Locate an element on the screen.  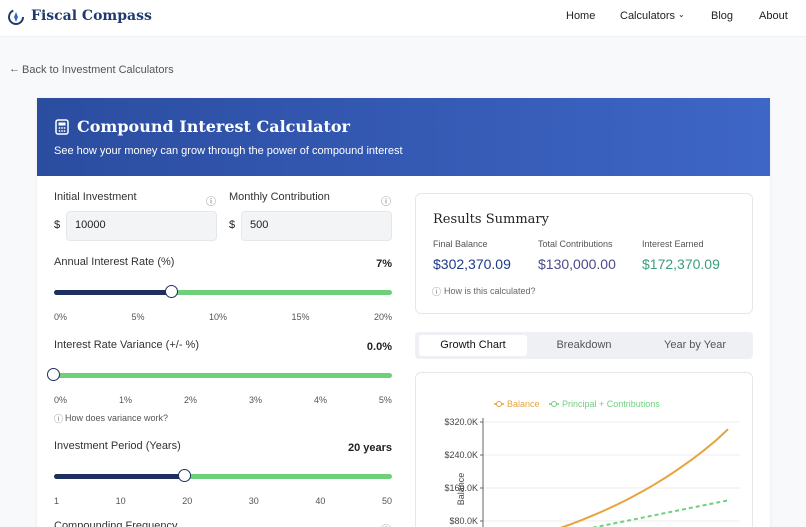
slider-tick-label: 50 is located at coordinates (386, 501).